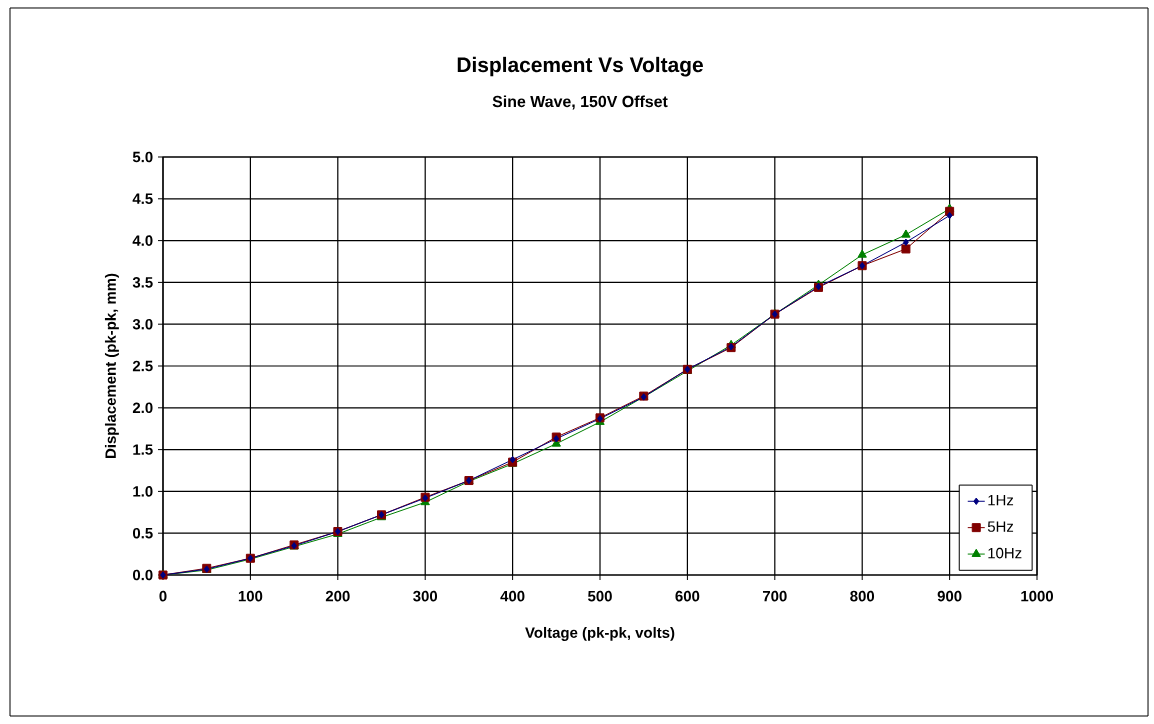  I want to click on chart-title: Displacement Vs Voltage, so click(580, 66).